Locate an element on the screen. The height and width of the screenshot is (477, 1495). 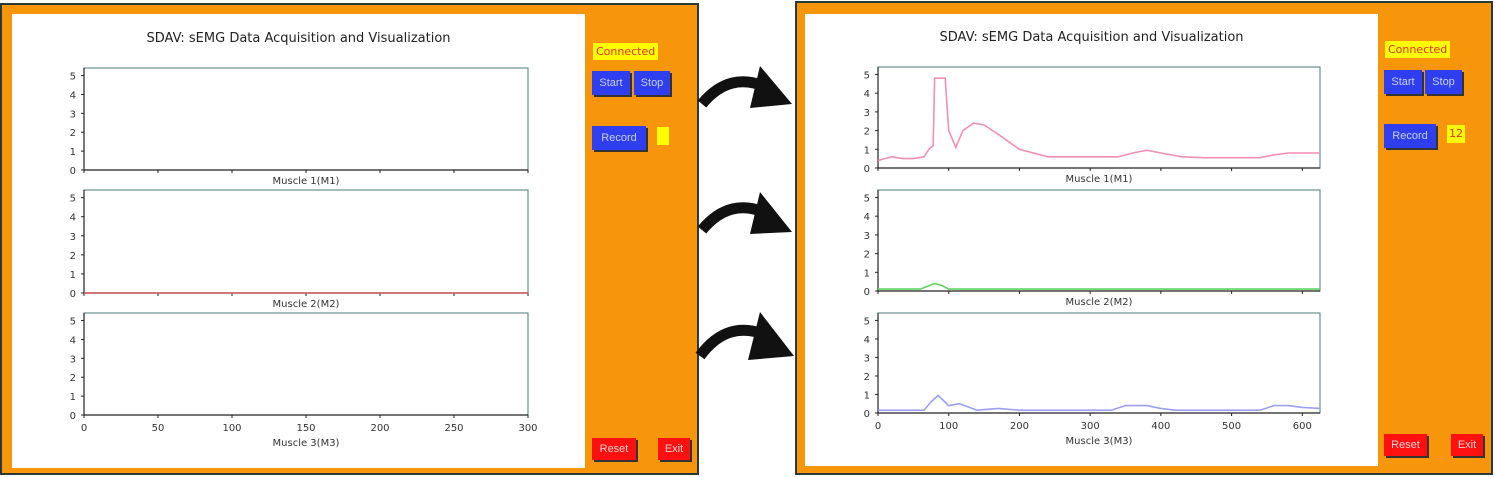
x-tick-label: 500 is located at coordinates (1231, 426).